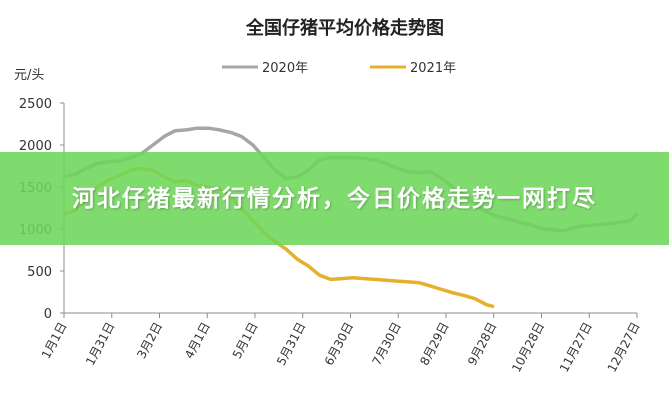 The image size is (669, 400). Describe the element at coordinates (39, 272) in the screenshot. I see `y-tick-label: 500` at that location.